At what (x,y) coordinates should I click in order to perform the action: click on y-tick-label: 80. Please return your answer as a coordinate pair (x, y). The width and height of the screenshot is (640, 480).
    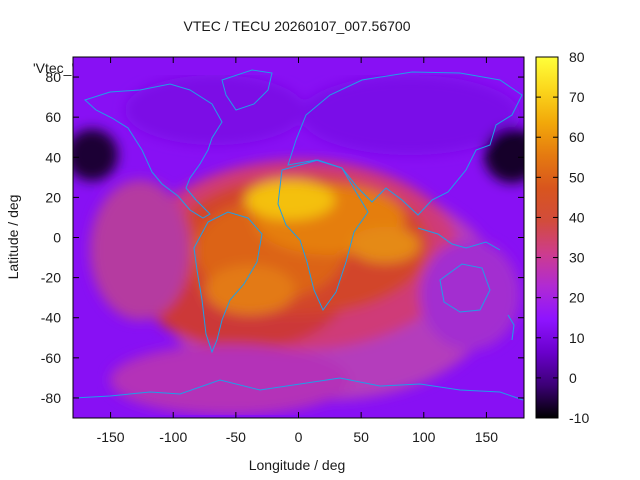
    Looking at the image, I should click on (53, 77).